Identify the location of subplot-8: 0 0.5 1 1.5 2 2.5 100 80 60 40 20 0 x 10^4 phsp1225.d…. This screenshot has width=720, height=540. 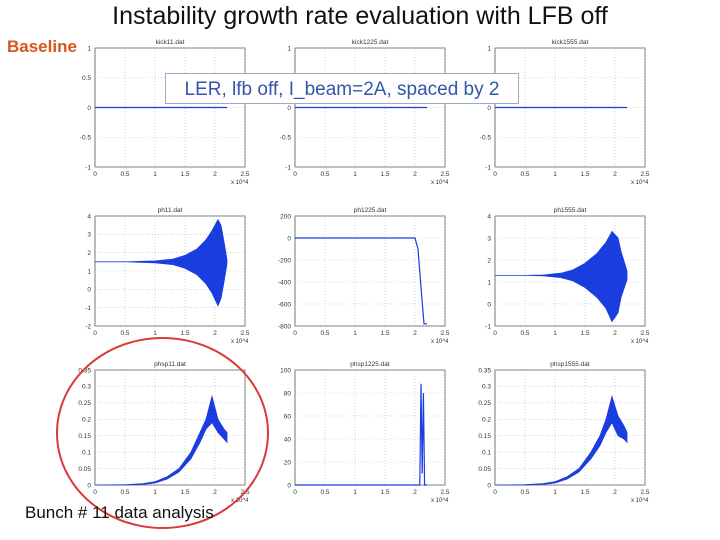
(365, 432).